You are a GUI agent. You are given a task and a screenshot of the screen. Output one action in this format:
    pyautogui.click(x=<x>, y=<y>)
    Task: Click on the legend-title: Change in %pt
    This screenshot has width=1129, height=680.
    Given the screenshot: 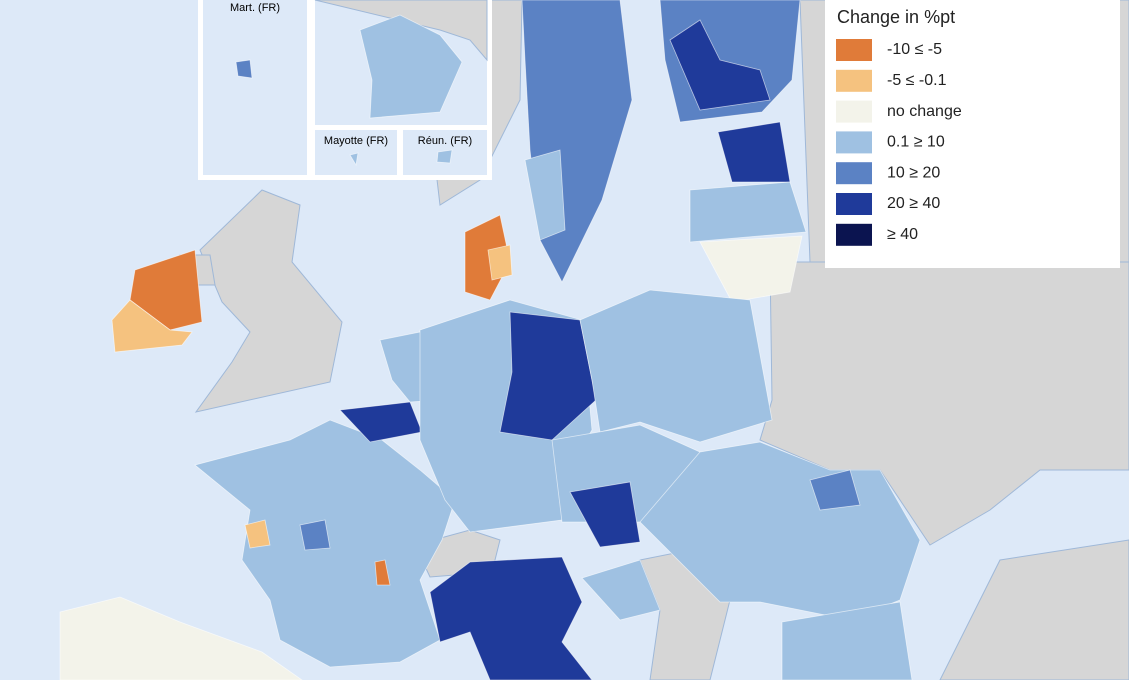 What is the action you would take?
    pyautogui.click(x=896, y=17)
    